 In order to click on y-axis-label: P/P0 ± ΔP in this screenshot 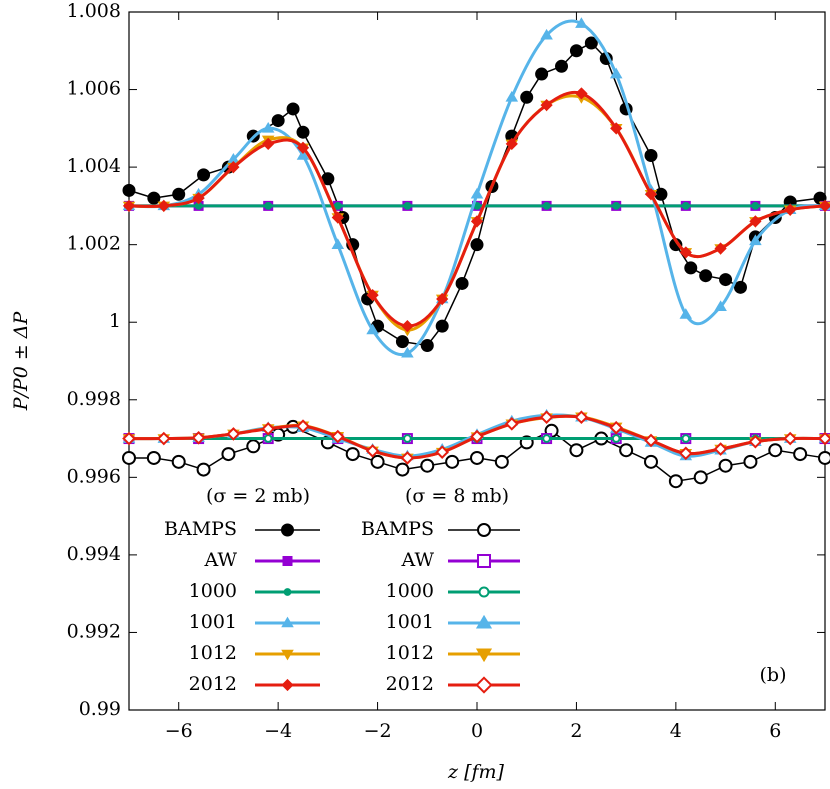, I will do `click(21, 361)`.